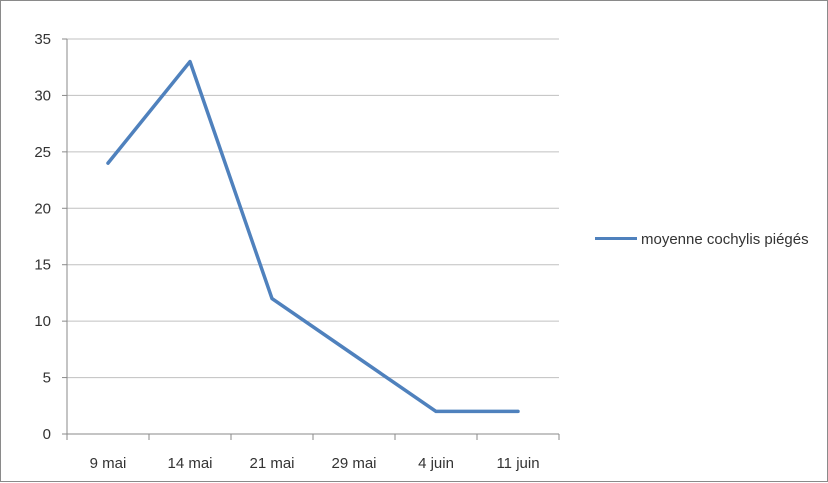  I want to click on x-tick-label: 29 mai, so click(353, 463).